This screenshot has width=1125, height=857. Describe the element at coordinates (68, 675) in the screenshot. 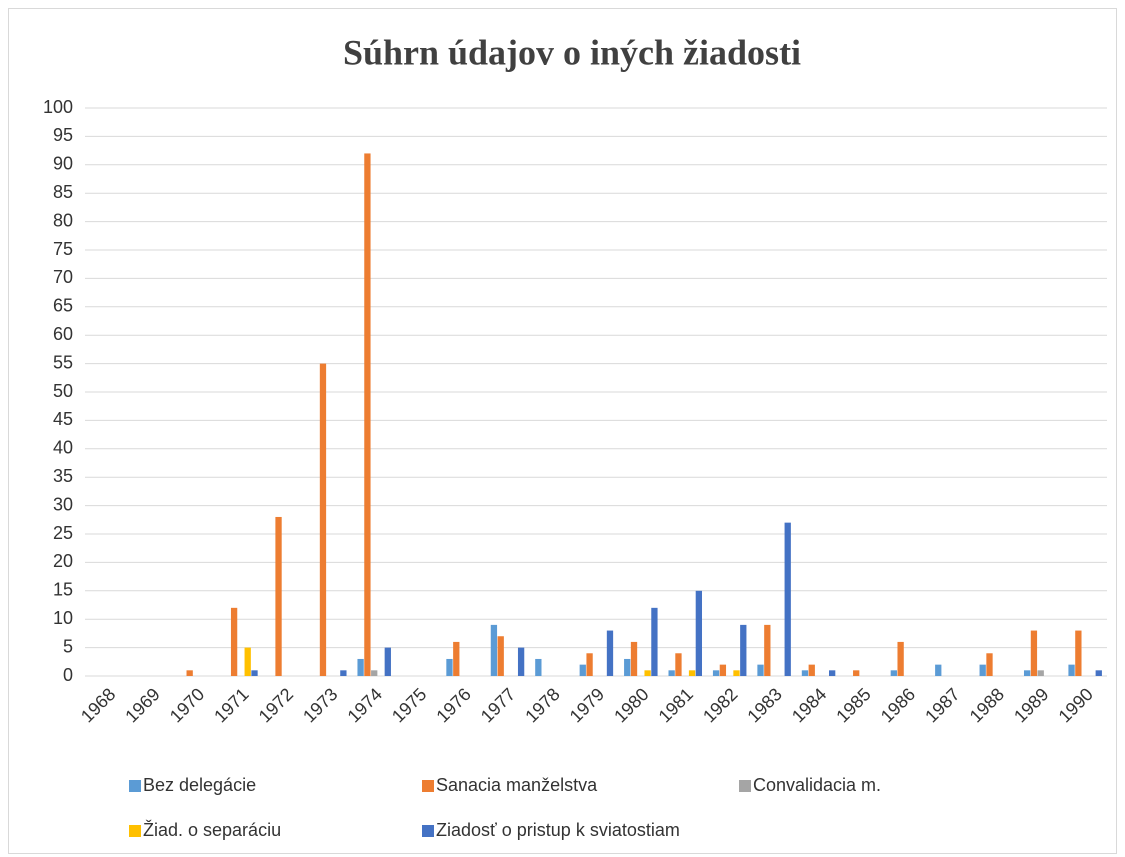

I see `y-tick-label: 0` at that location.